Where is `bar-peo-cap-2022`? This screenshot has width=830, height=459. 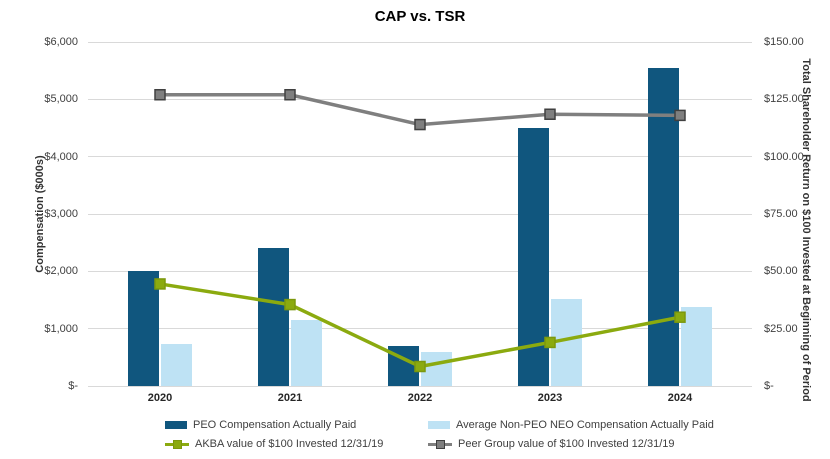 bar-peo-cap-2022 is located at coordinates (403, 366).